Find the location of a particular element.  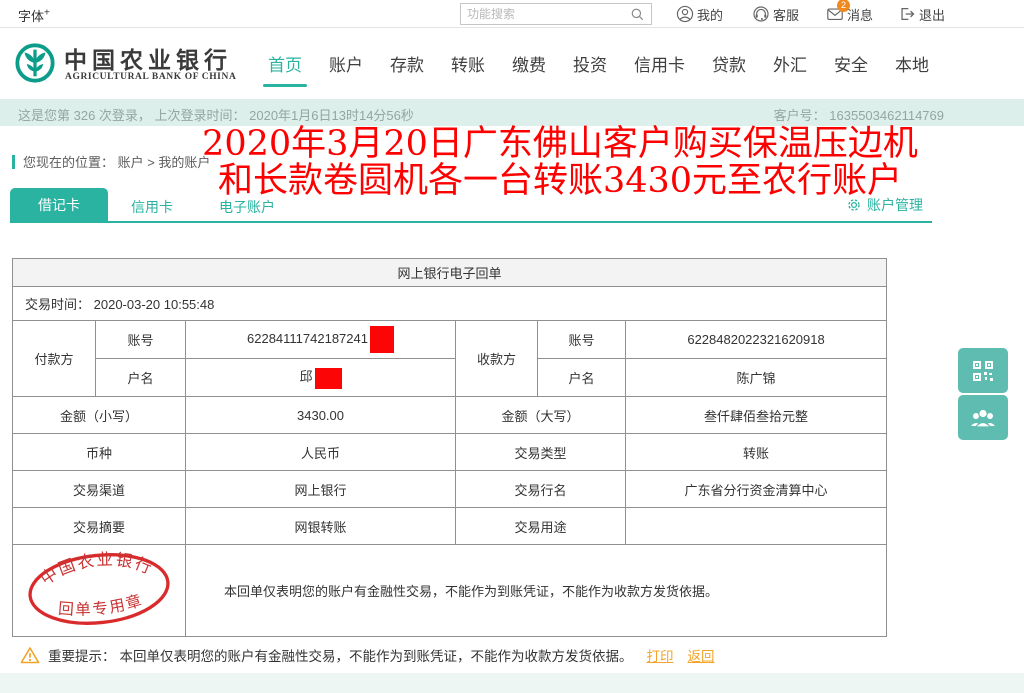

service-label: 客服 is located at coordinates (786, 15).